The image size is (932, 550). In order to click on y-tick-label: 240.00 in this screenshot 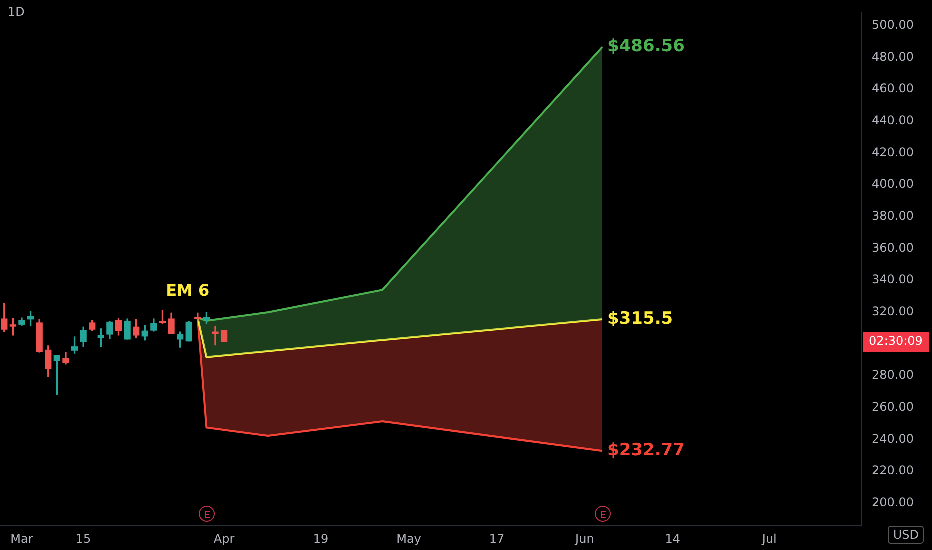, I will do `click(893, 439)`.